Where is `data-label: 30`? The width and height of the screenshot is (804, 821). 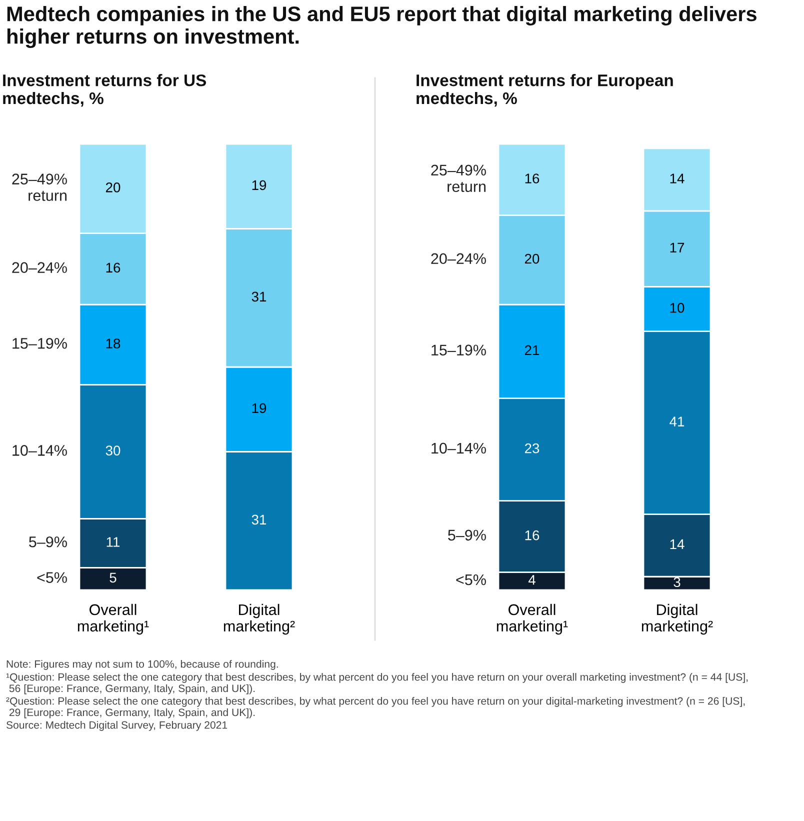 data-label: 30 is located at coordinates (113, 451).